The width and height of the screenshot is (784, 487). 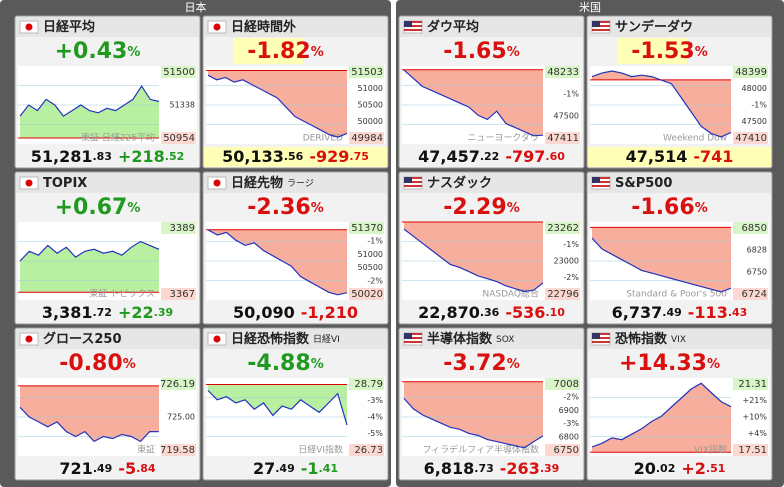 I want to click on highlight-top, so click(x=652, y=51).